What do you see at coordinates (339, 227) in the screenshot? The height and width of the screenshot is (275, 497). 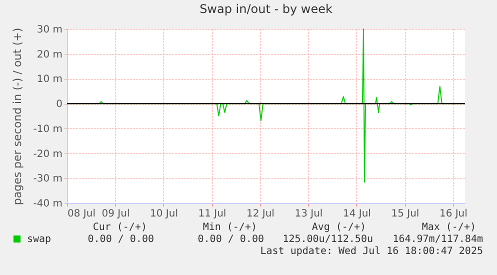 I see `text: Avg (-/+)` at bounding box center [339, 227].